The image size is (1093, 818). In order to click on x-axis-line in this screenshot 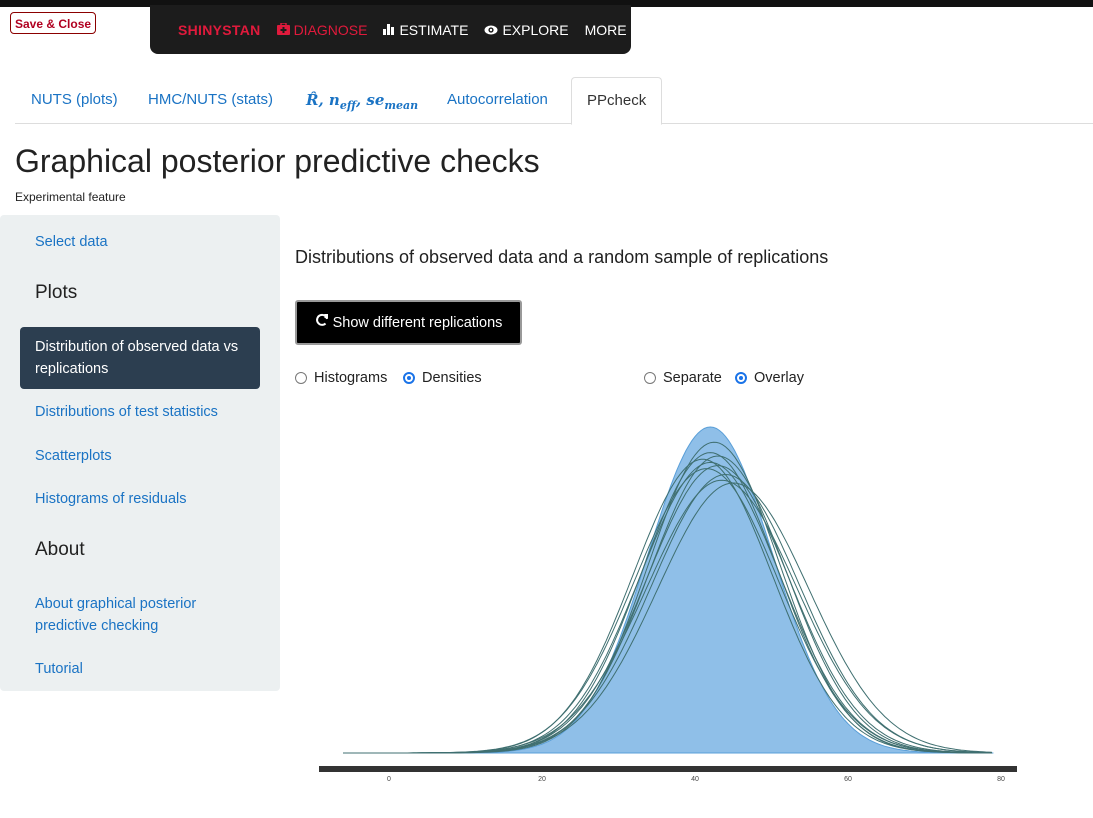, I will do `click(668, 769)`.